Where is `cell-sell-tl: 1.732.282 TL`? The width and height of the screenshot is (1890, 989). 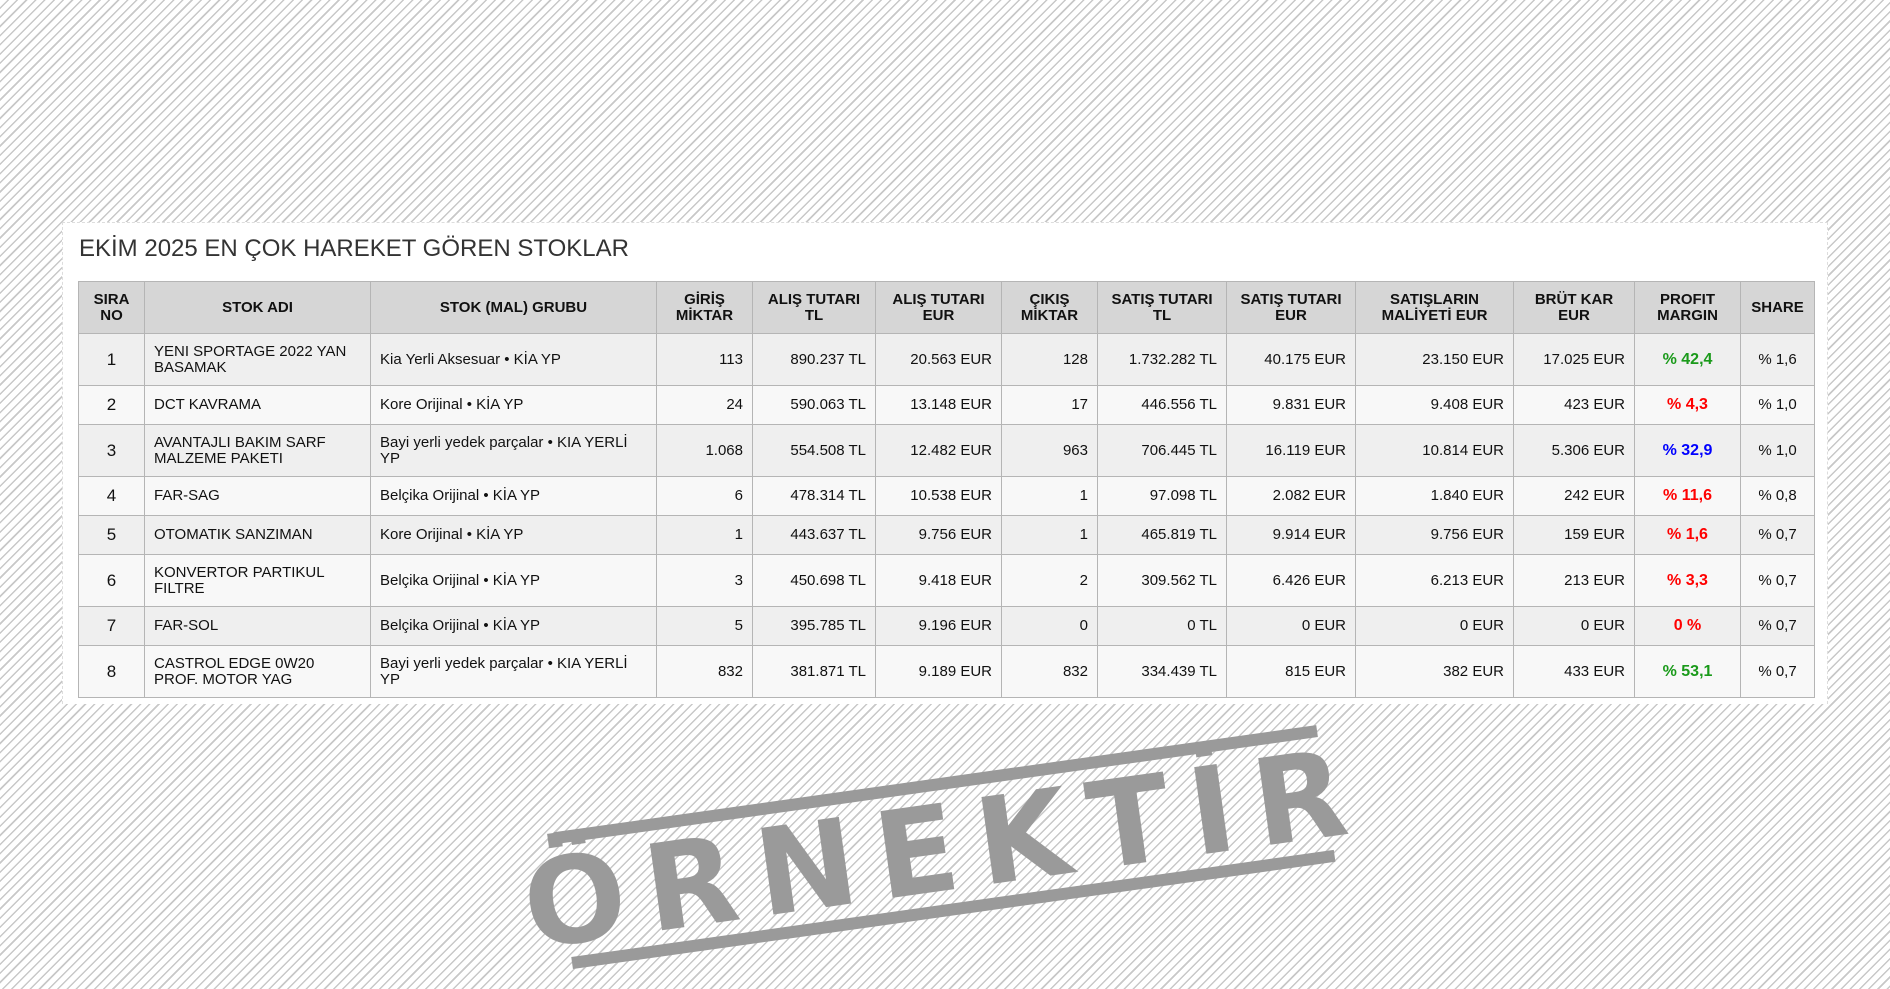 cell-sell-tl: 1.732.282 TL is located at coordinates (1162, 359).